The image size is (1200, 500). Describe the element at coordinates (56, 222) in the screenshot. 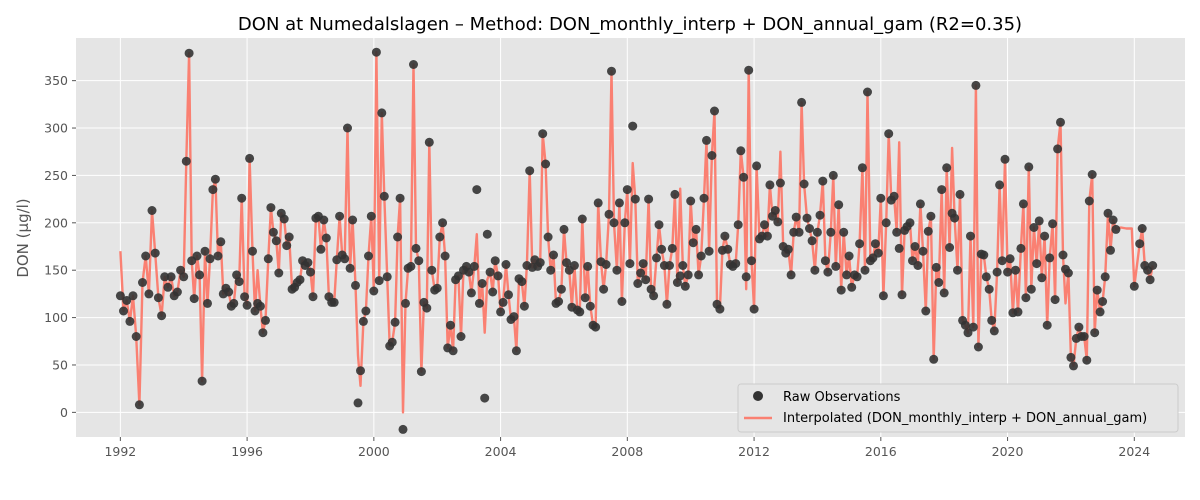

I see `y-tick-label: 200` at that location.